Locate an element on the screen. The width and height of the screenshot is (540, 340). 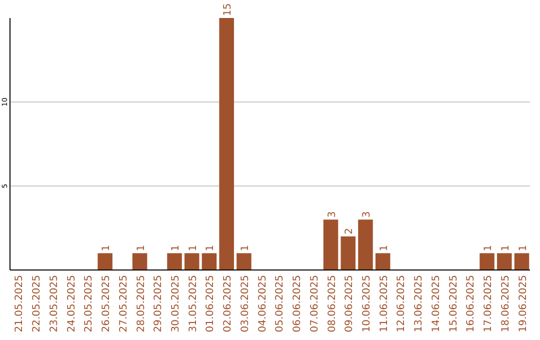
x-tick-label: 06.06.2025 is located at coordinates (298, 303).